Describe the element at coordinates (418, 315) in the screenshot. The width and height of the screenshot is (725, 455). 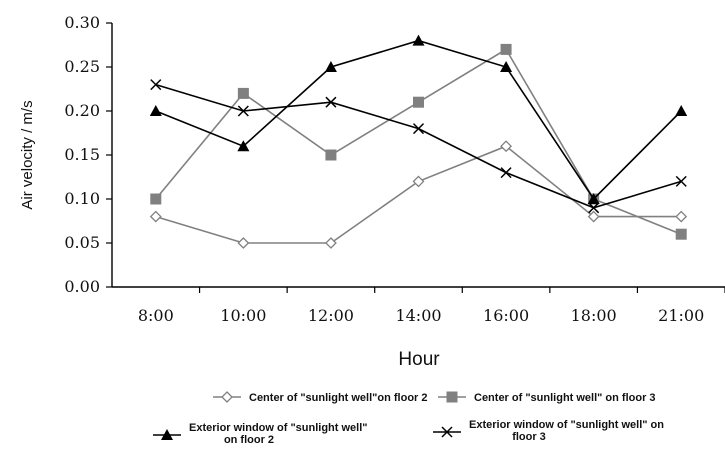
I see `x-tick-label: 14:00` at that location.